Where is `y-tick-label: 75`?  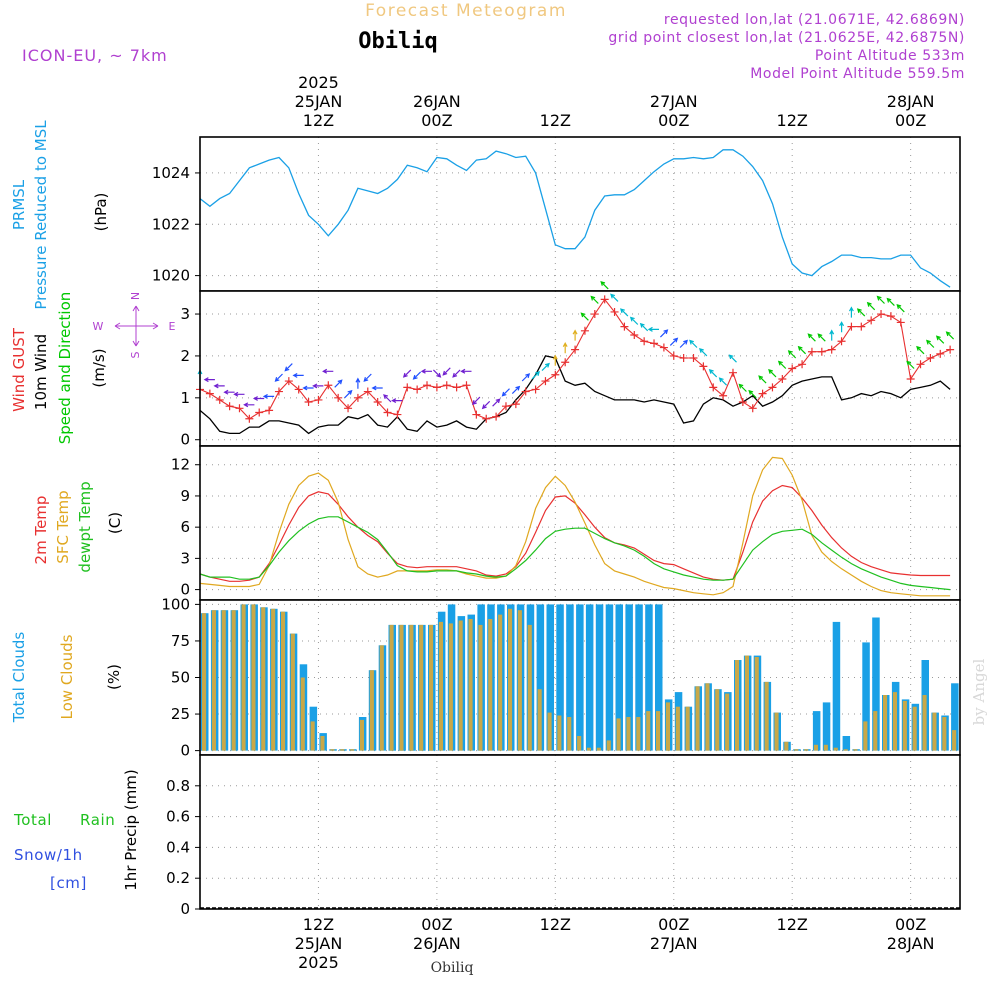
y-tick-label: 75 is located at coordinates (180, 641).